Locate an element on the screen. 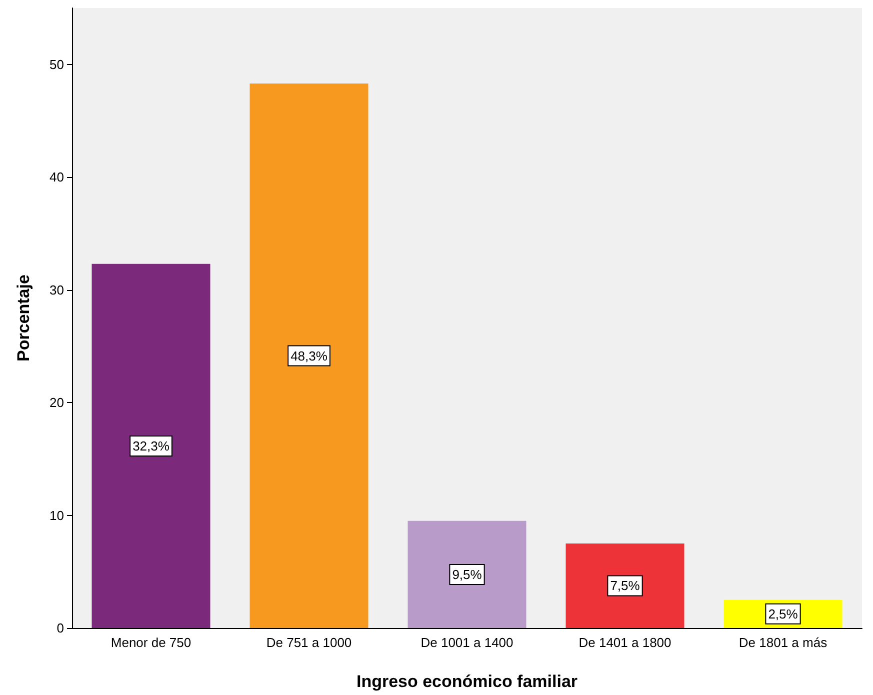 Image resolution: width=873 pixels, height=695 pixels. data-label: 7,5% is located at coordinates (625, 586).